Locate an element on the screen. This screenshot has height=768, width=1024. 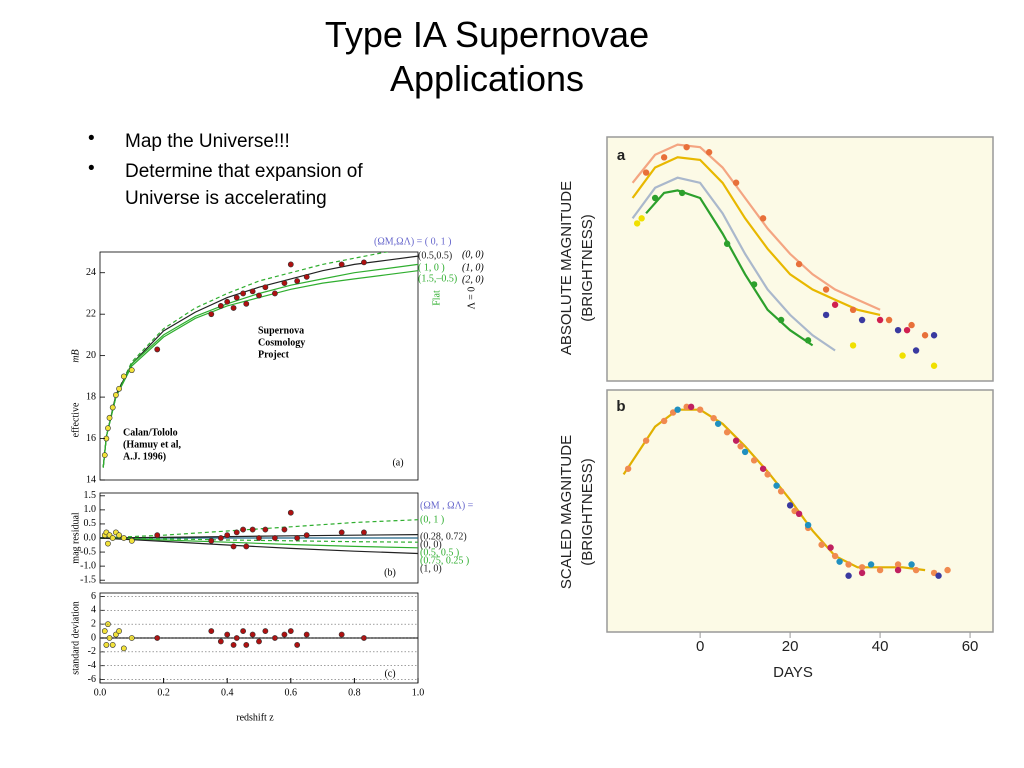
annotation: (a) is located at coordinates (397, 462).